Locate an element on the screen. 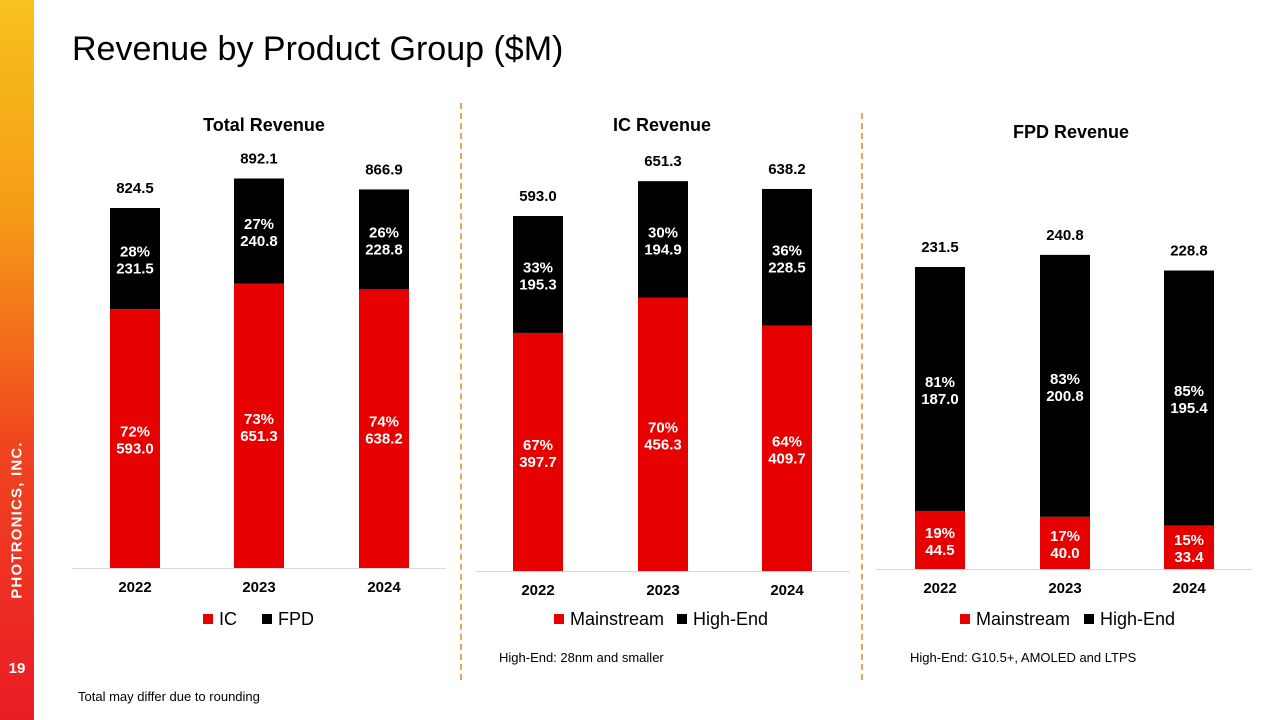 The height and width of the screenshot is (720, 1280). data-label-percent: 81% is located at coordinates (940, 382).